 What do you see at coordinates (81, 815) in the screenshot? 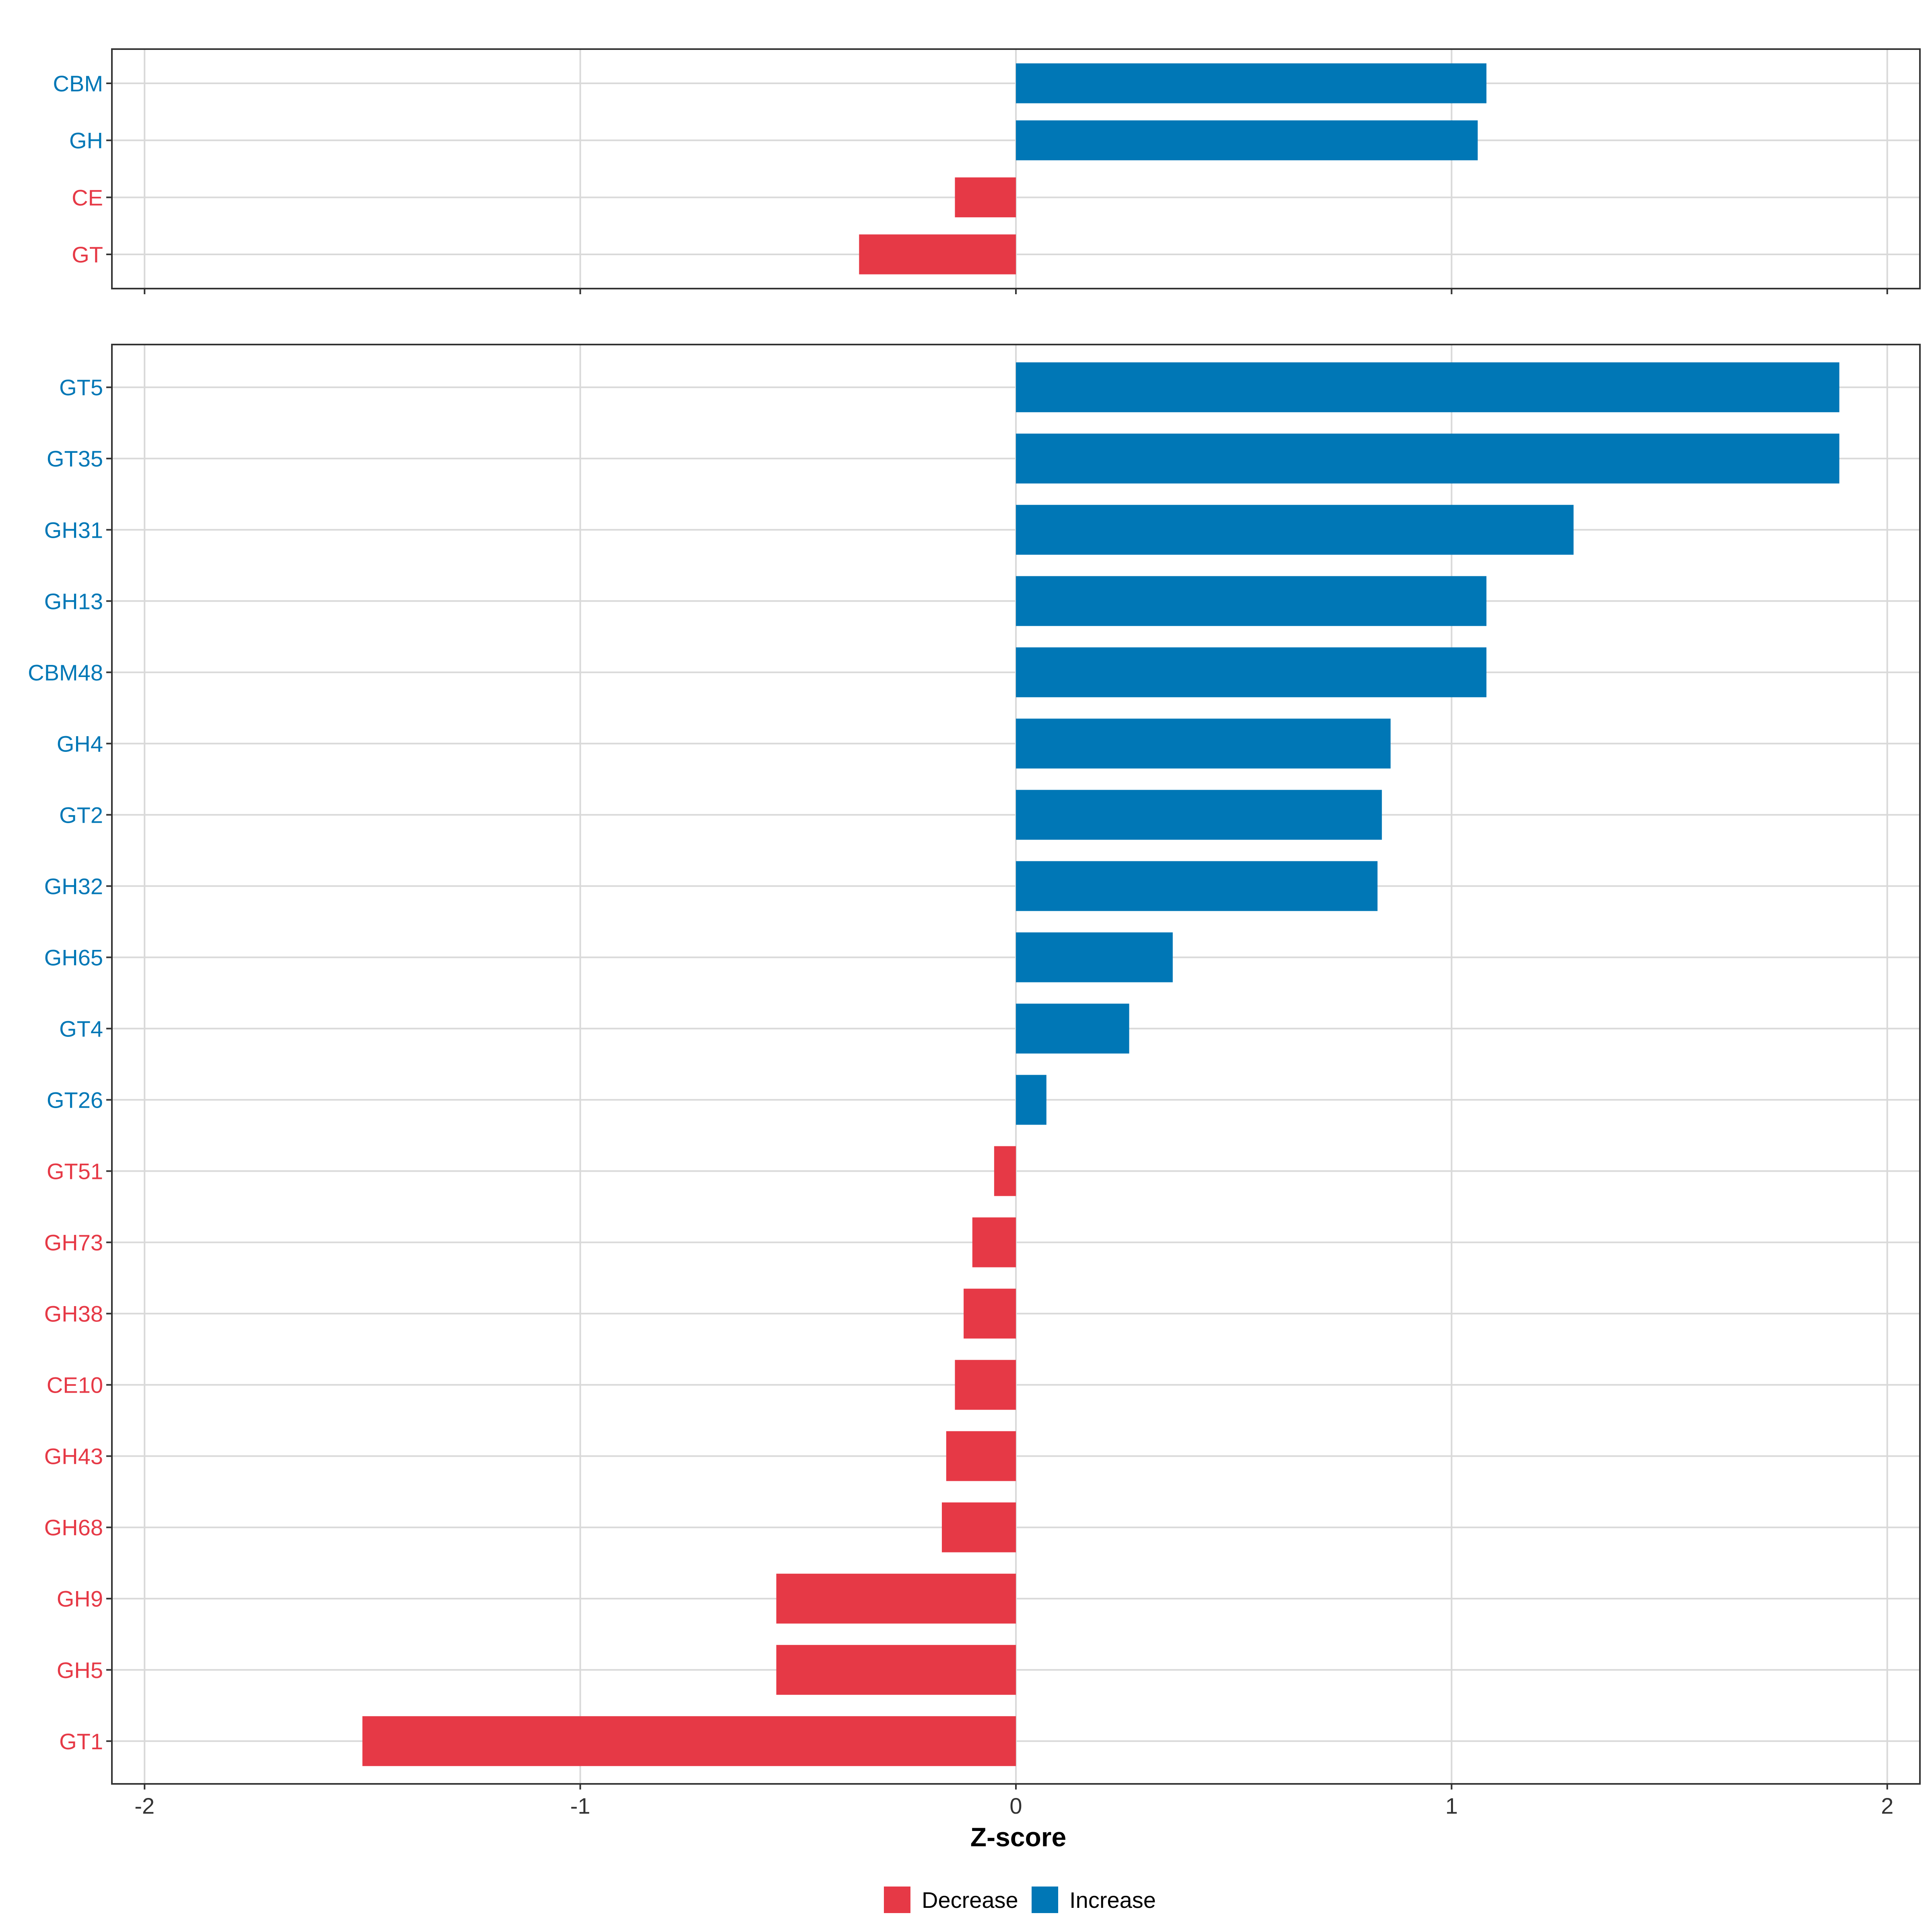
I see `category-label-gt2: GT2` at bounding box center [81, 815].